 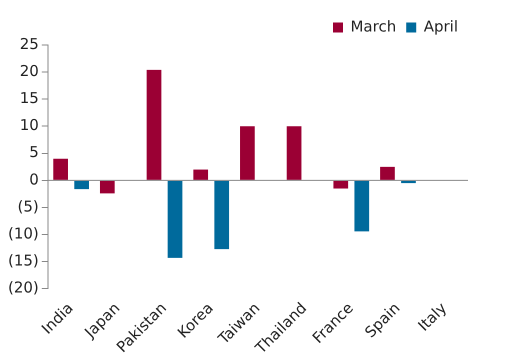 I want to click on y-tick-label: 0, so click(x=34, y=179).